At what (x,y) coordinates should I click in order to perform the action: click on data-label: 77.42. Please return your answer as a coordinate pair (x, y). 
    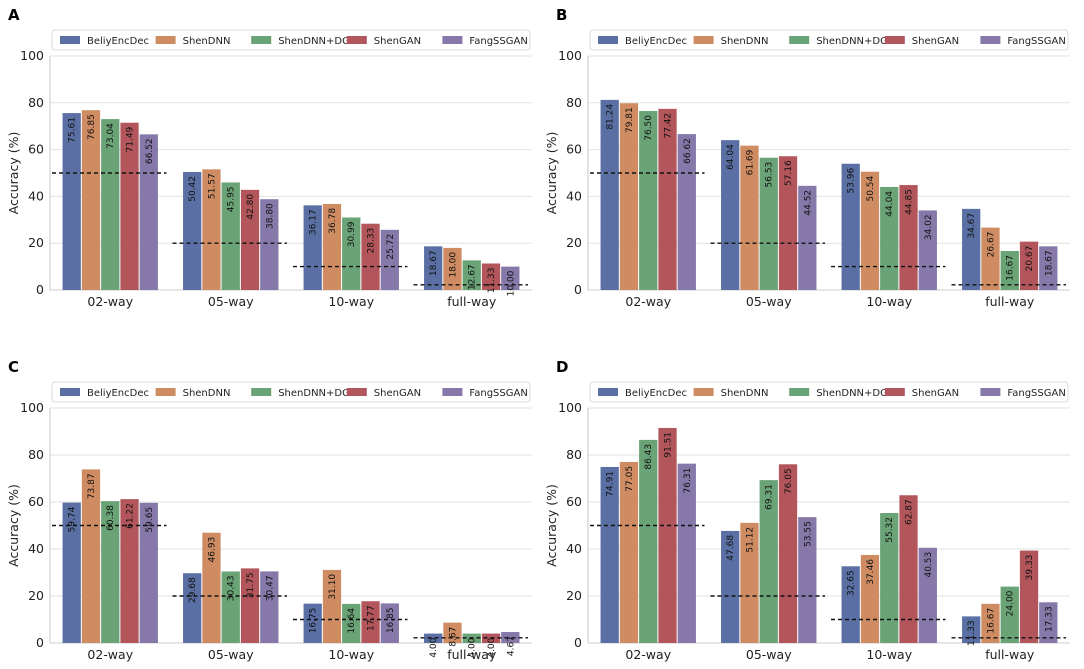
    Looking at the image, I should click on (669, 126).